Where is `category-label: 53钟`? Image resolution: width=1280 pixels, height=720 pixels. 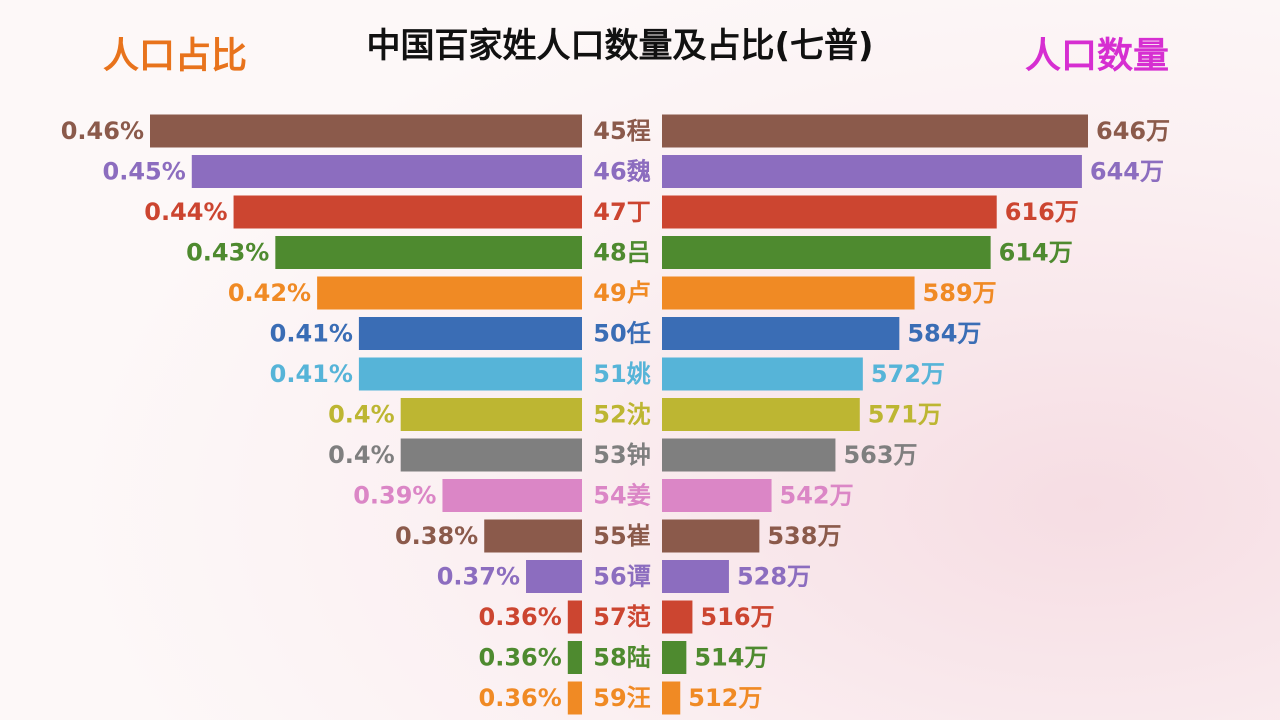
category-label: 53钟 is located at coordinates (621, 455).